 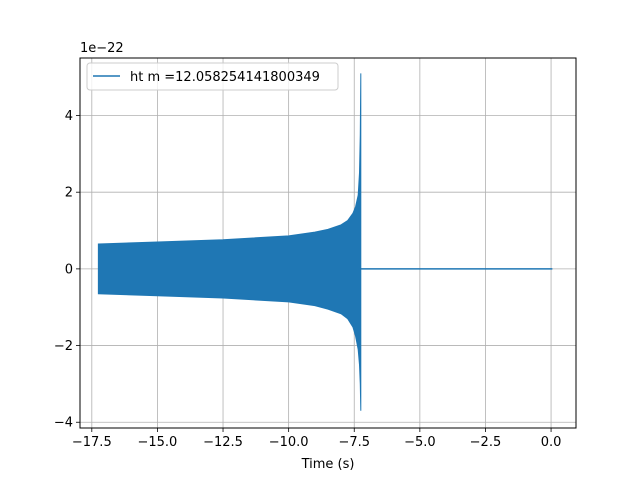 What do you see at coordinates (69, 116) in the screenshot?
I see `y-tick-label: 4` at bounding box center [69, 116].